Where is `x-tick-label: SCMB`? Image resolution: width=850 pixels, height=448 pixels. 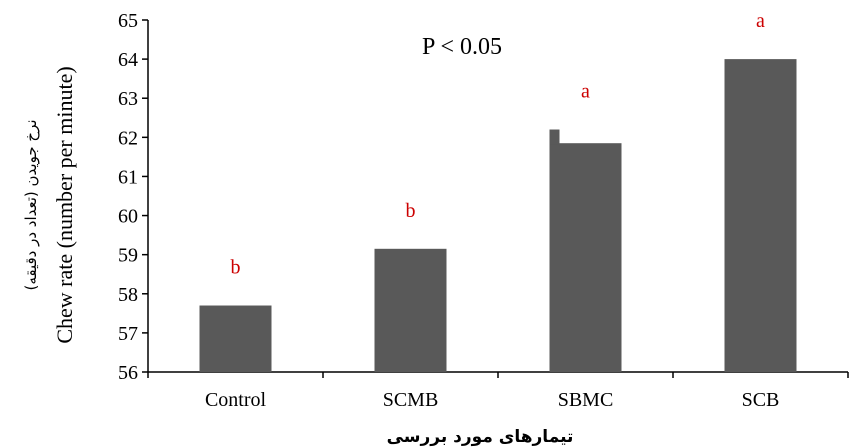
x-tick-label: SCMB is located at coordinates (411, 400).